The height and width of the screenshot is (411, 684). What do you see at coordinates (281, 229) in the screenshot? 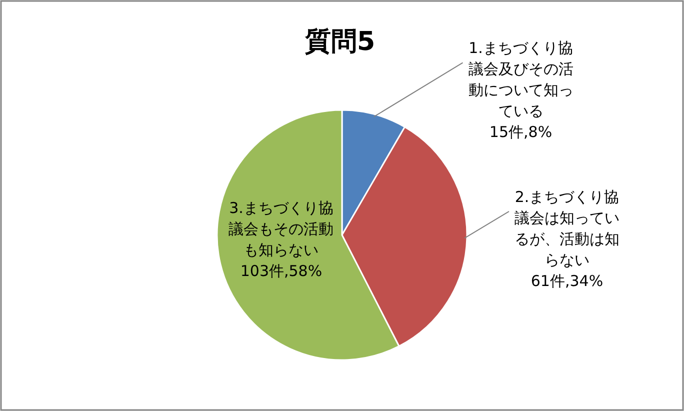
I see `slice-label: 3.まちづくり協議会もその活動も知らない` at bounding box center [281, 229].